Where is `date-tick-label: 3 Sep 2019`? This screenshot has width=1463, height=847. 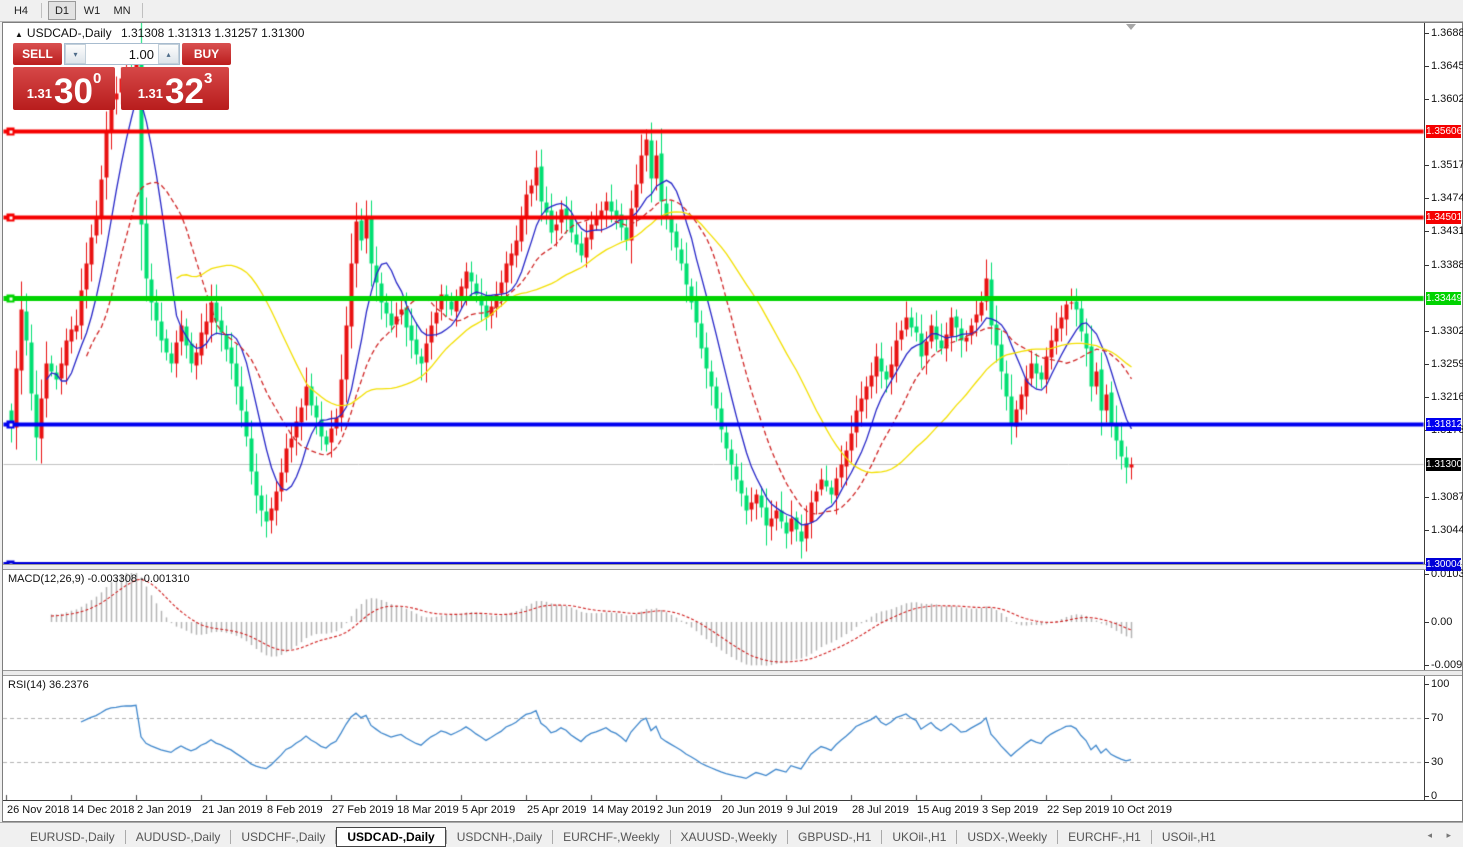
date-tick-label: 3 Sep 2019 is located at coordinates (1010, 810).